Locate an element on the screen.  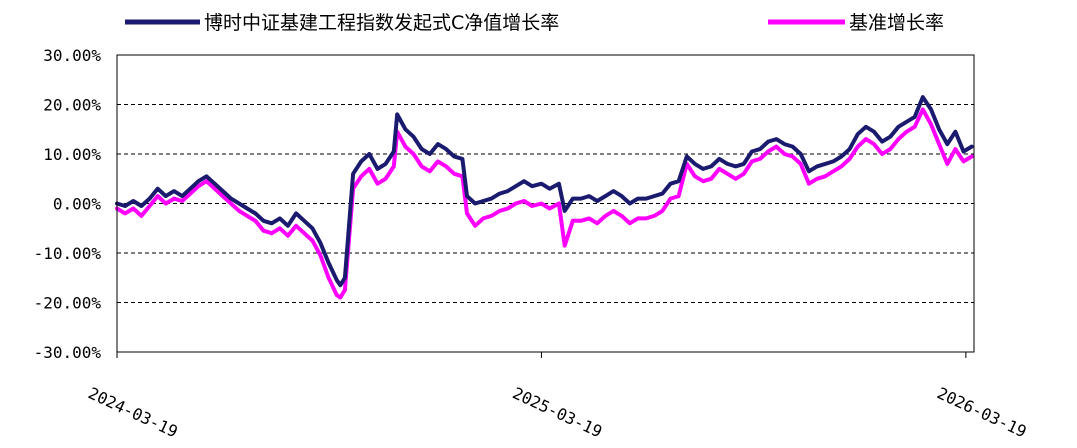
y-tick-label: -30.00% is located at coordinates (68, 352).